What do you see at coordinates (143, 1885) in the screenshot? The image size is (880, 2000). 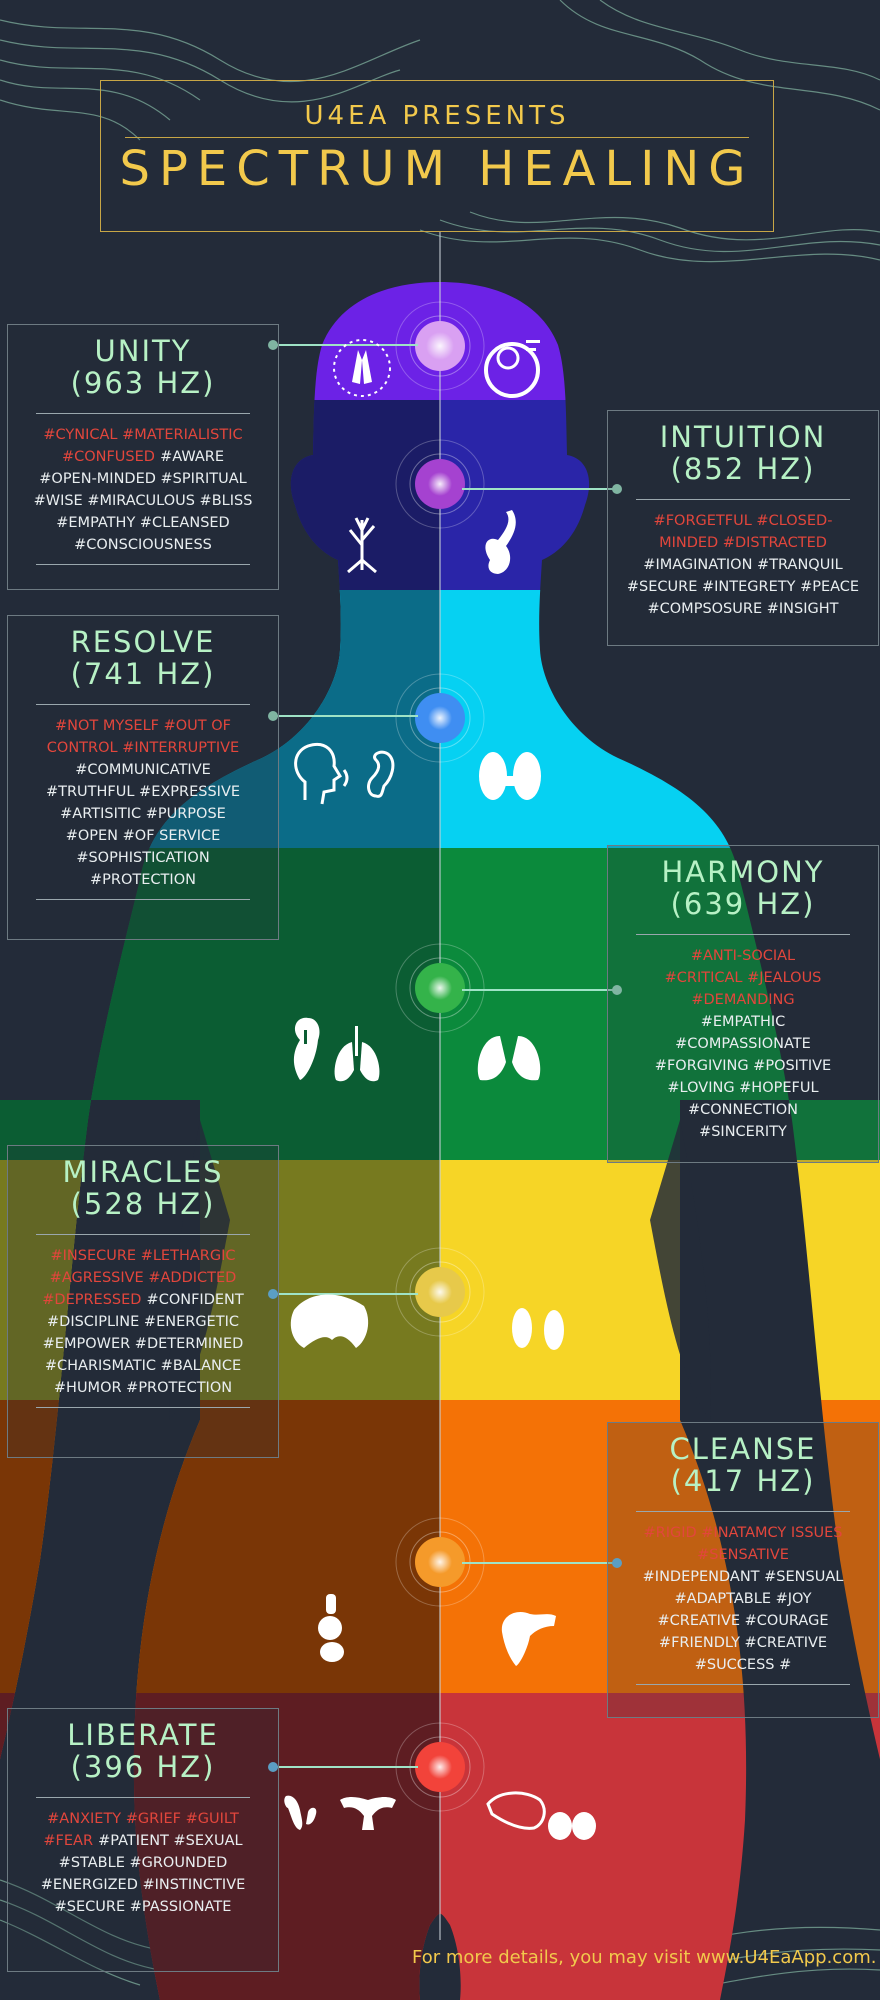 I see `positive-tags: #ENERGIZED #INSTINCTIVE` at bounding box center [143, 1885].